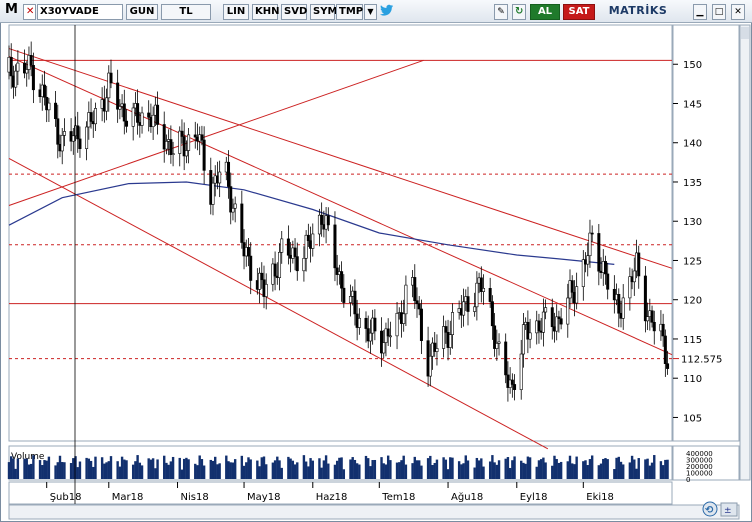 The width and height of the screenshot is (752, 522). Describe the element at coordinates (579, 12) in the screenshot. I see `sell-button: SAT` at that location.